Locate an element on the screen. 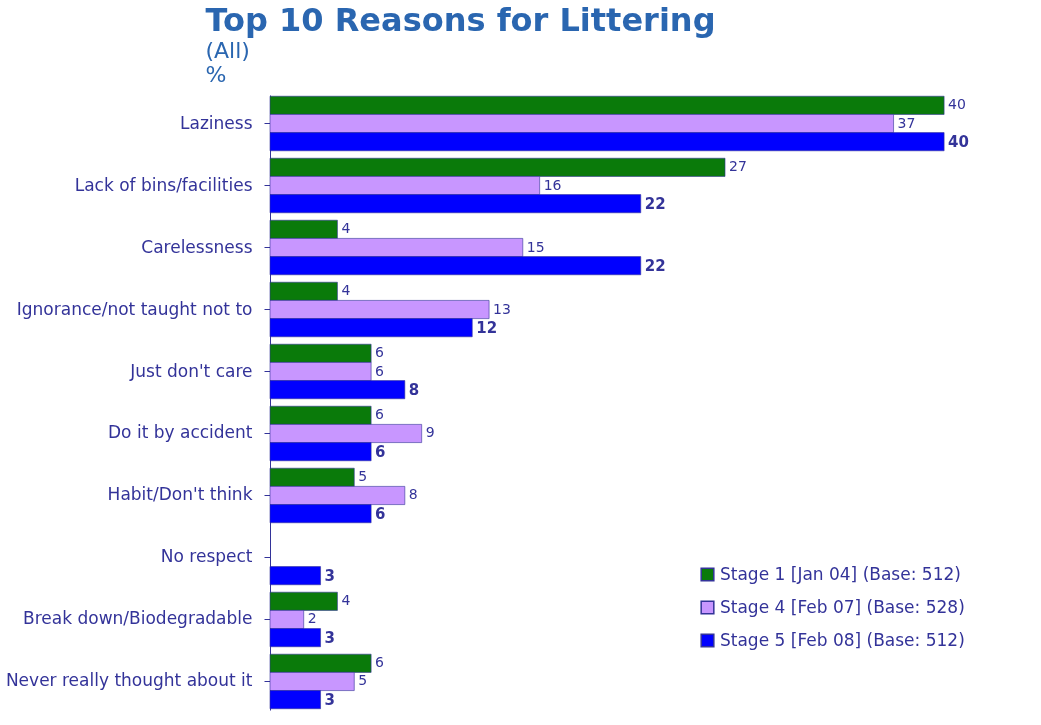  y-tick-label: Ignorance/not taught not to is located at coordinates (134, 308).